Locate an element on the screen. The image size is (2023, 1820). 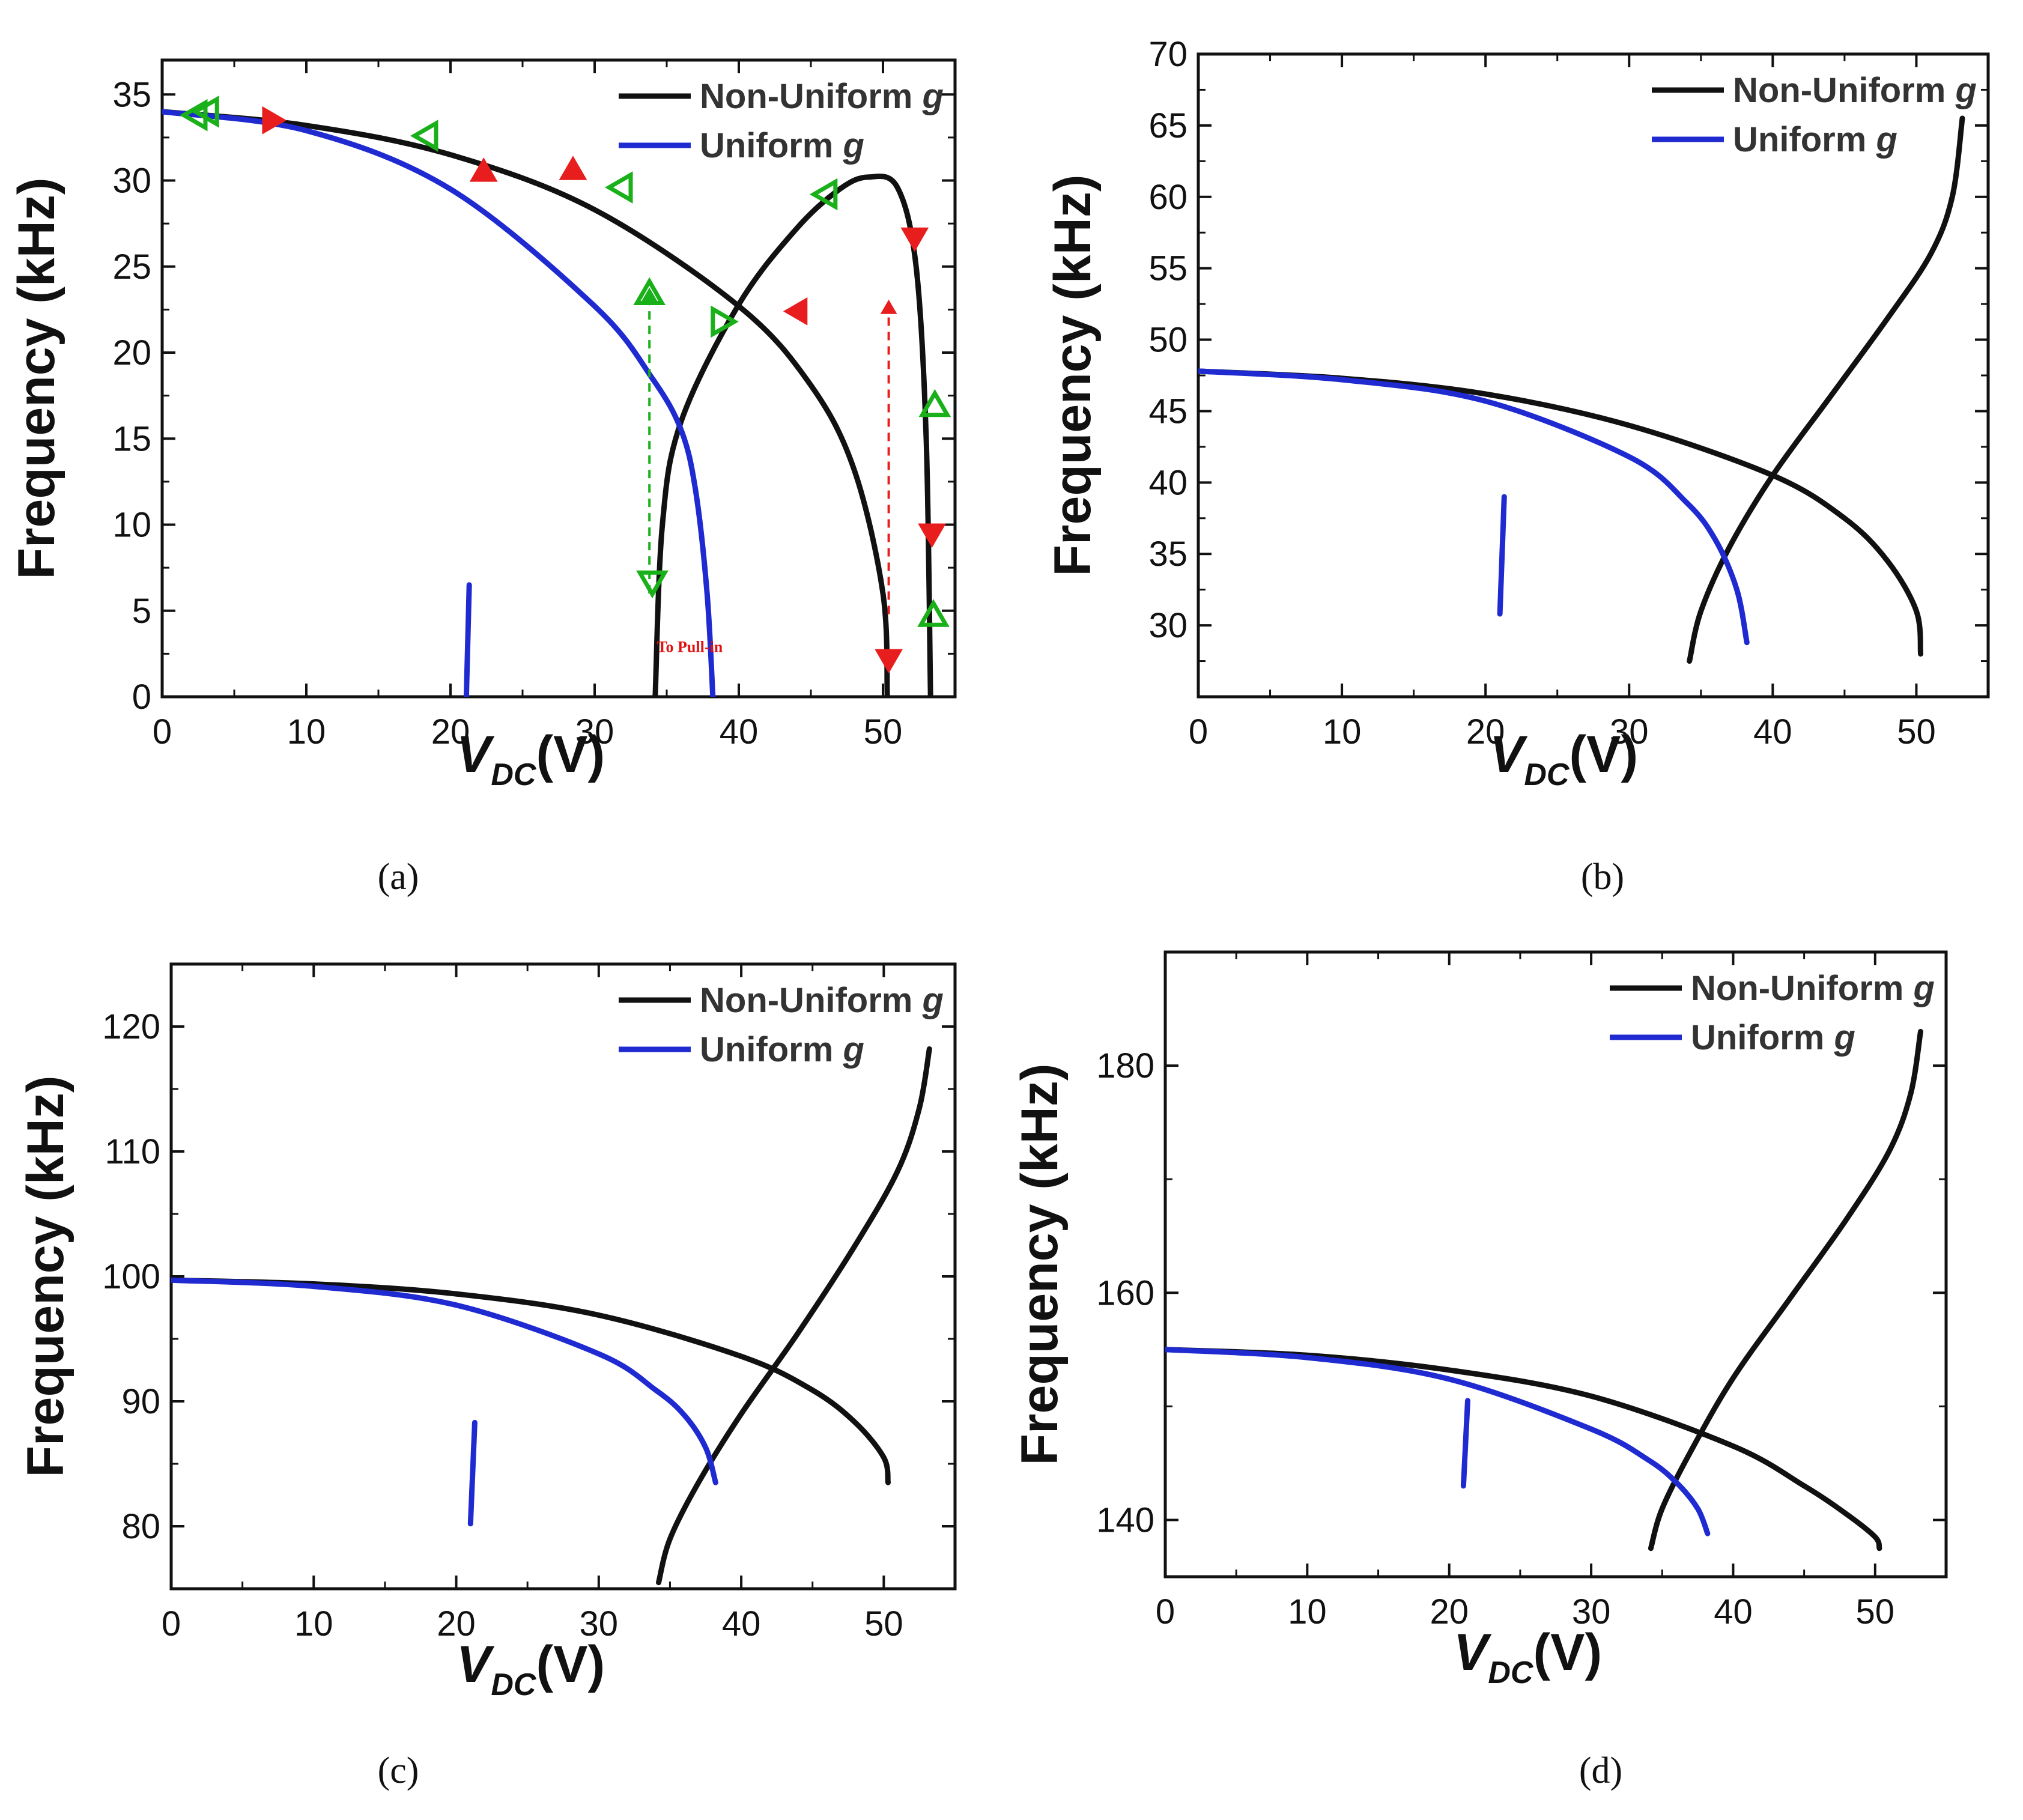
y-tick-label: 30 is located at coordinates (131, 182).